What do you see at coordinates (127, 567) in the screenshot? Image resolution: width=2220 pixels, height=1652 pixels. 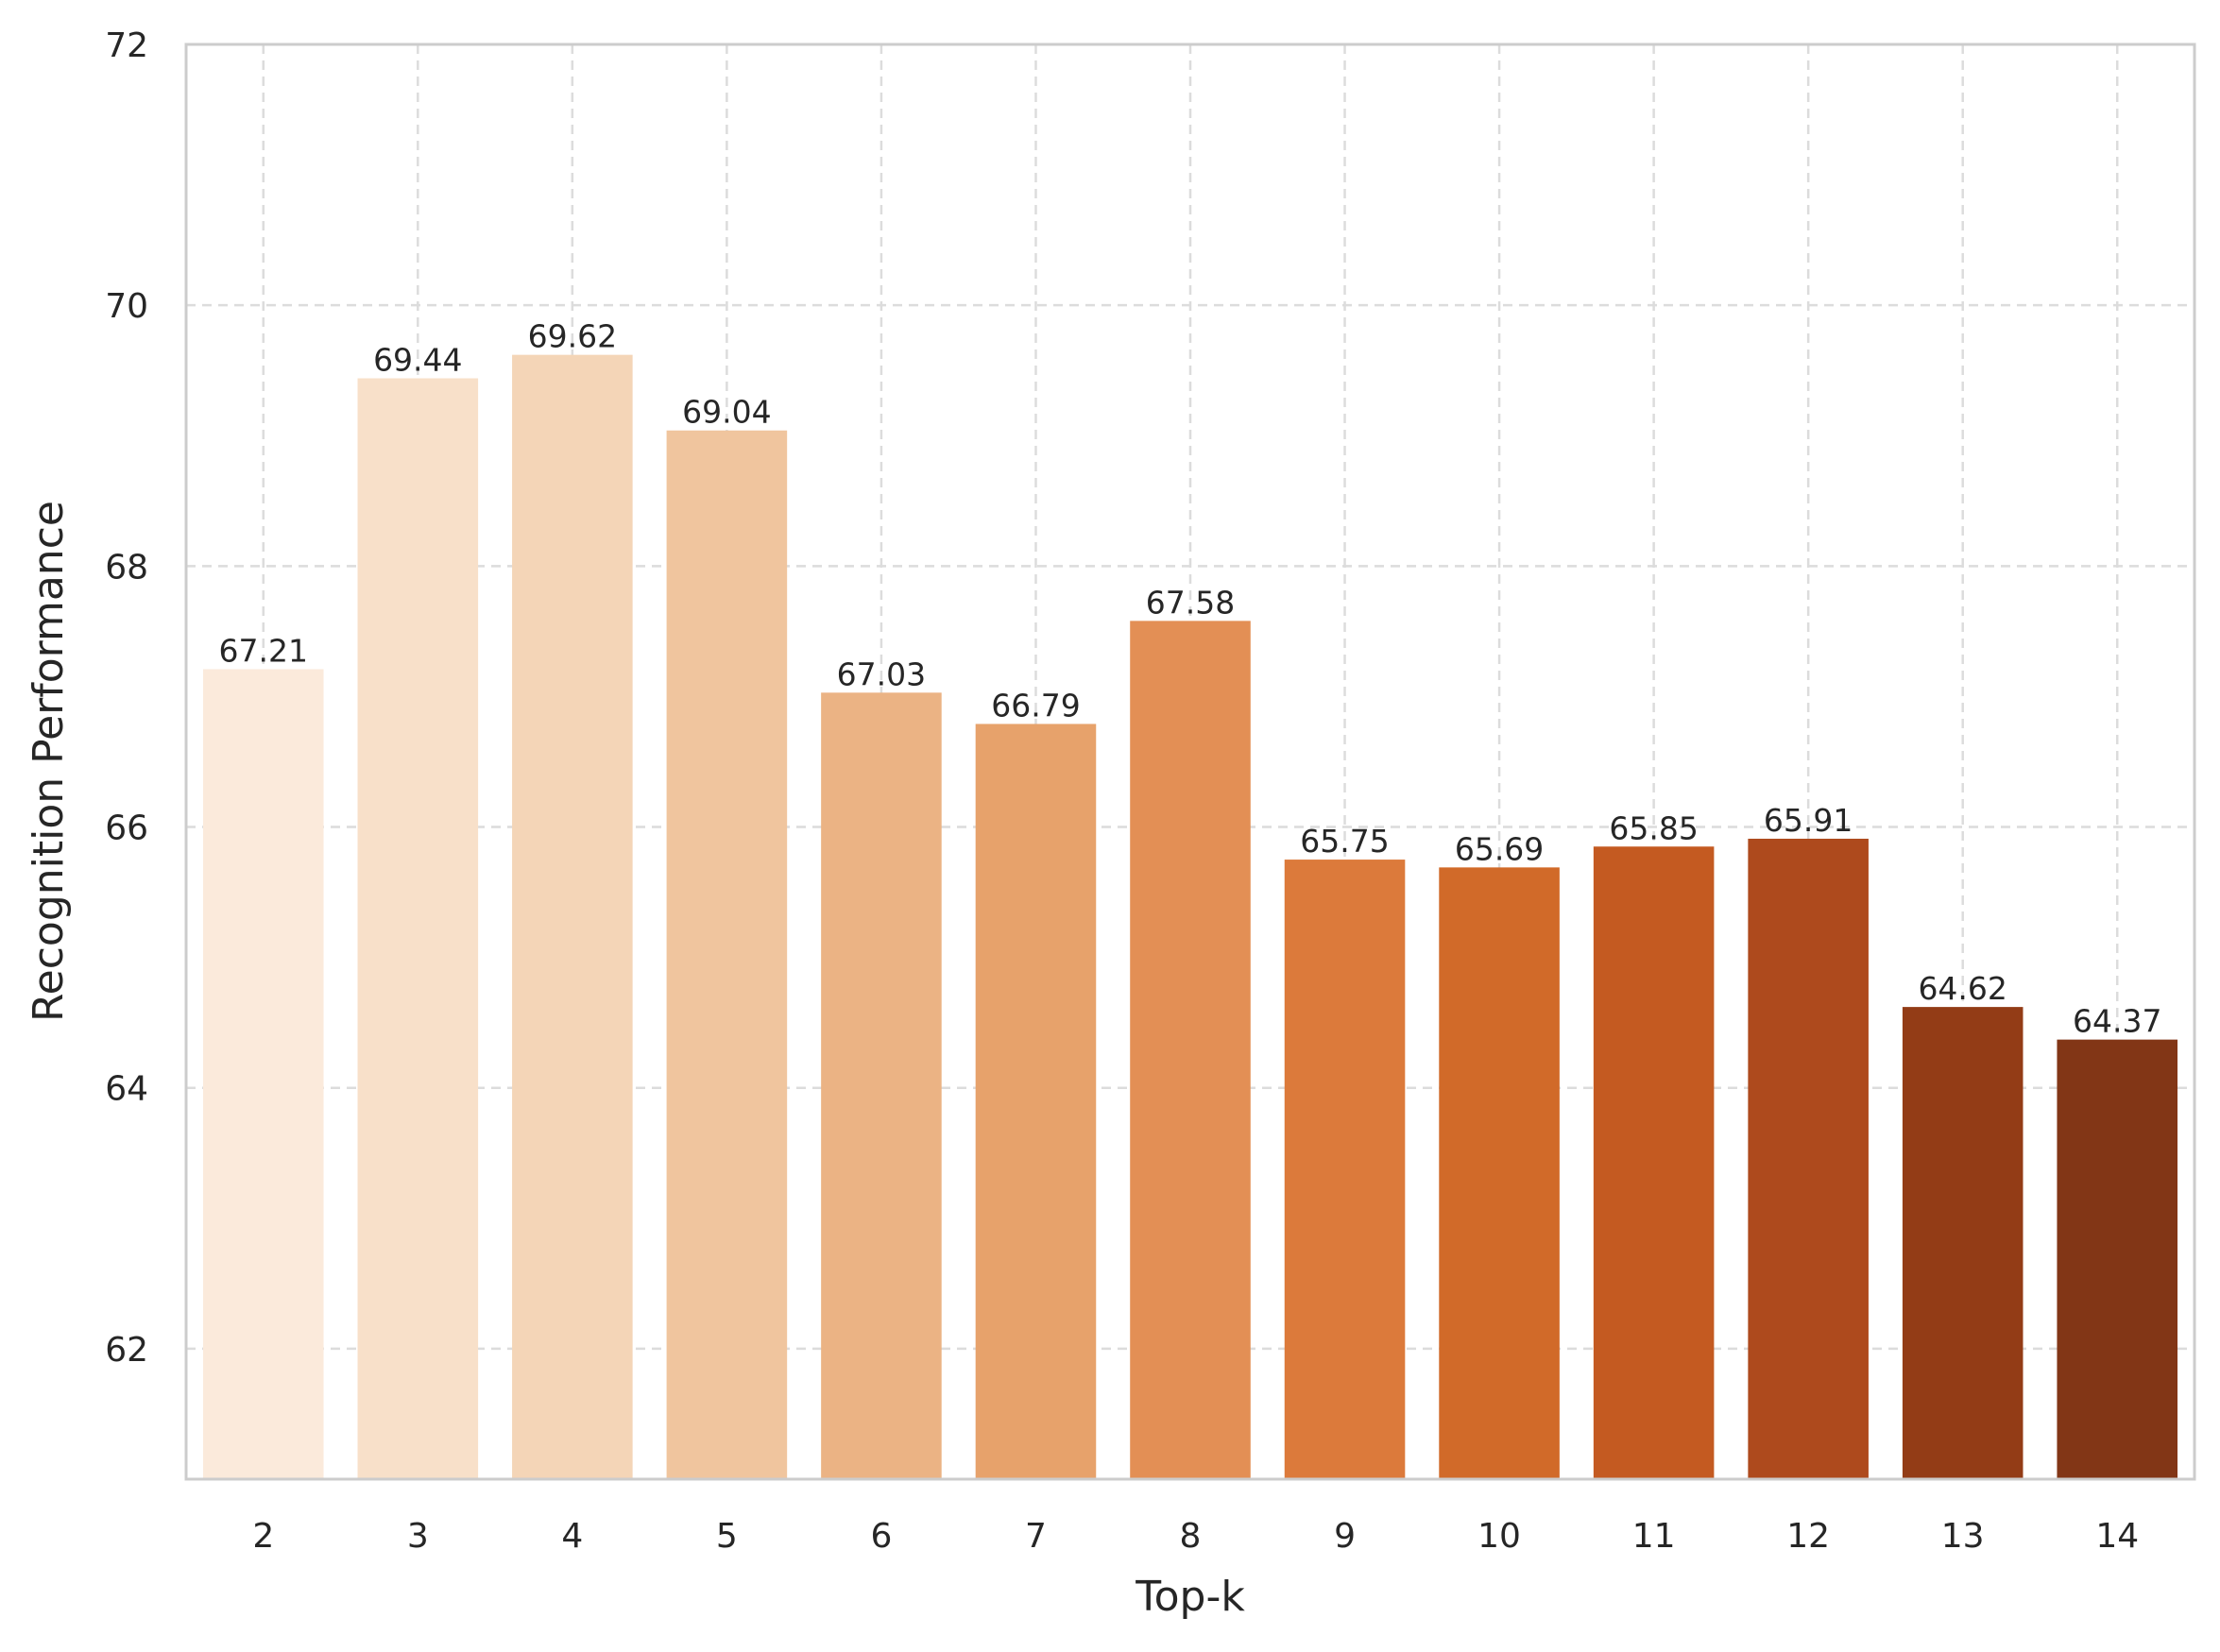 I see `y-tick-label: 68` at bounding box center [127, 567].